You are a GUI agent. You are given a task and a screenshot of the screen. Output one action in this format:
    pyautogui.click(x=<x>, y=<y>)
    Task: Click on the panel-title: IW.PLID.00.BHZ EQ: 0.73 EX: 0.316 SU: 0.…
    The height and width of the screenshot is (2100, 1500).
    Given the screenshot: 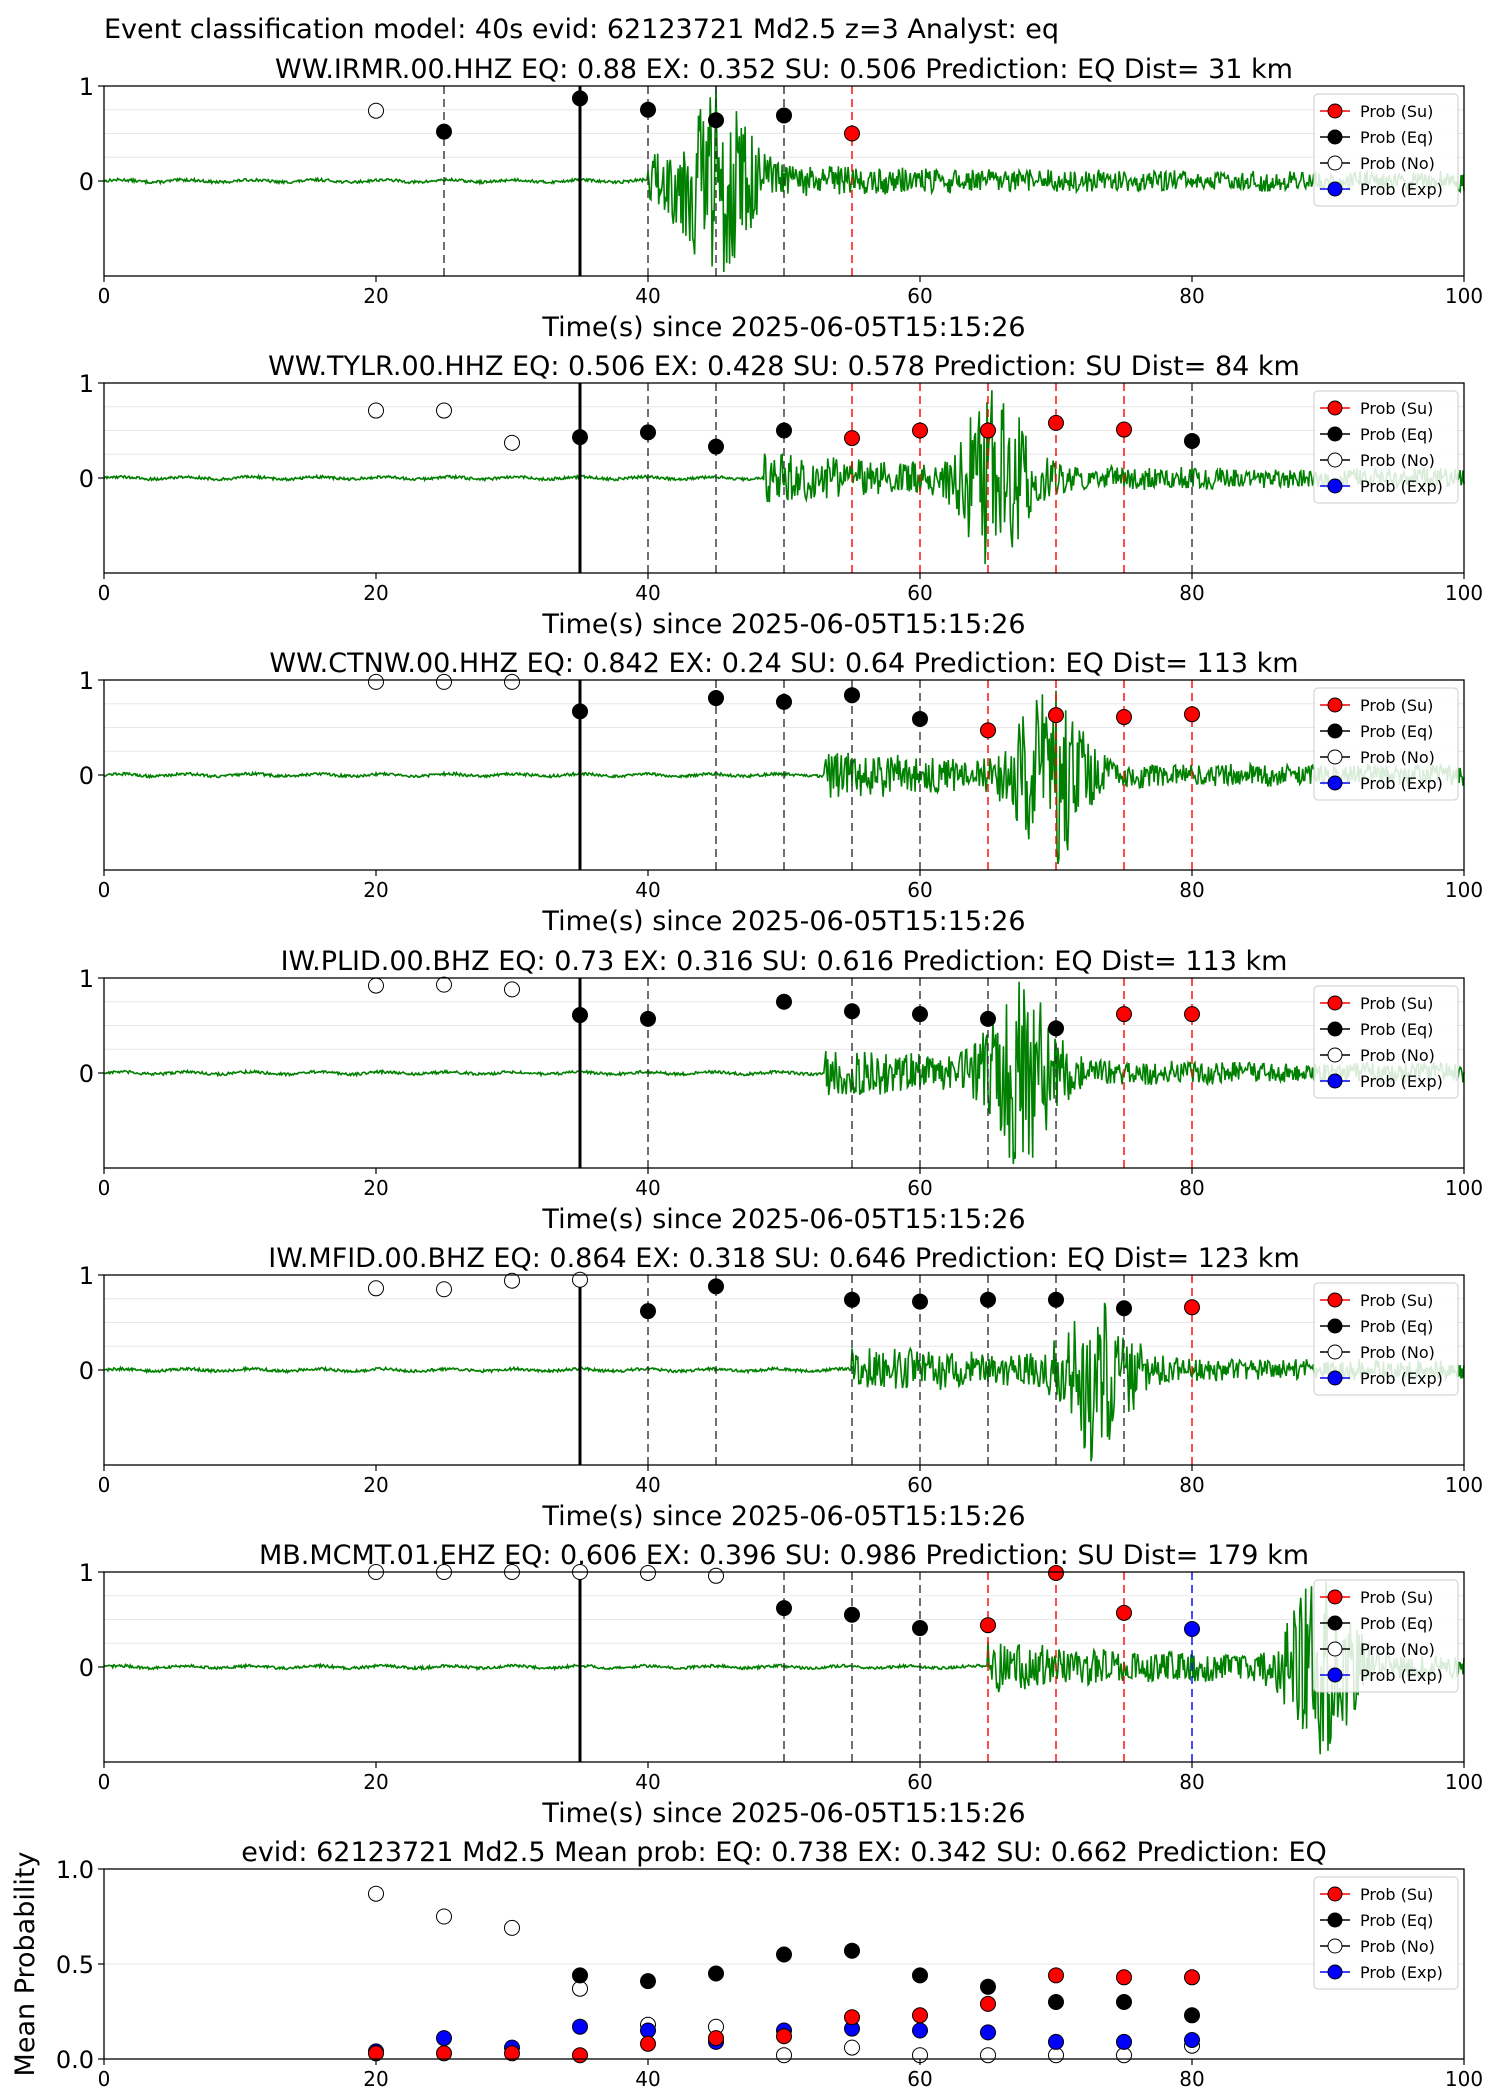 What is the action you would take?
    pyautogui.click(x=784, y=961)
    